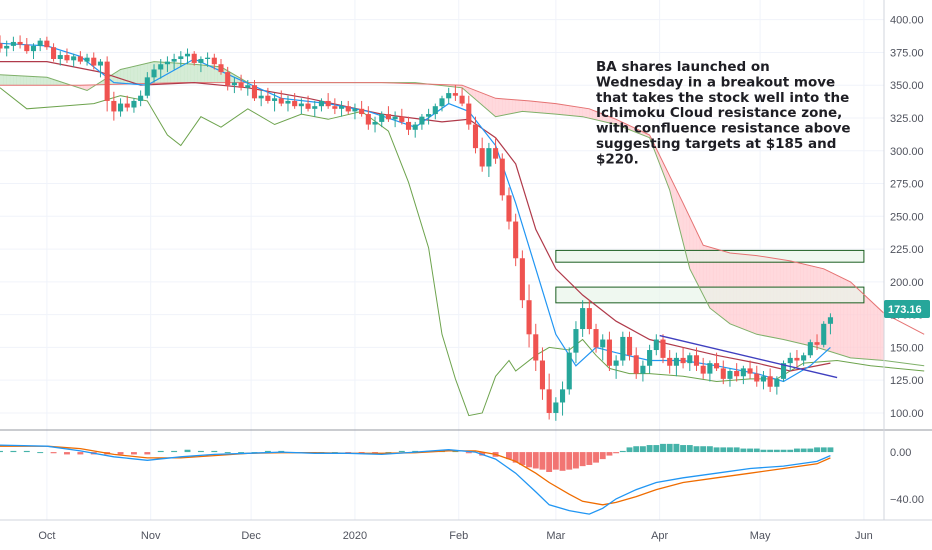 This screenshot has height=550, width=932. What do you see at coordinates (355, 536) in the screenshot?
I see `time-tick-label: 2020` at bounding box center [355, 536].